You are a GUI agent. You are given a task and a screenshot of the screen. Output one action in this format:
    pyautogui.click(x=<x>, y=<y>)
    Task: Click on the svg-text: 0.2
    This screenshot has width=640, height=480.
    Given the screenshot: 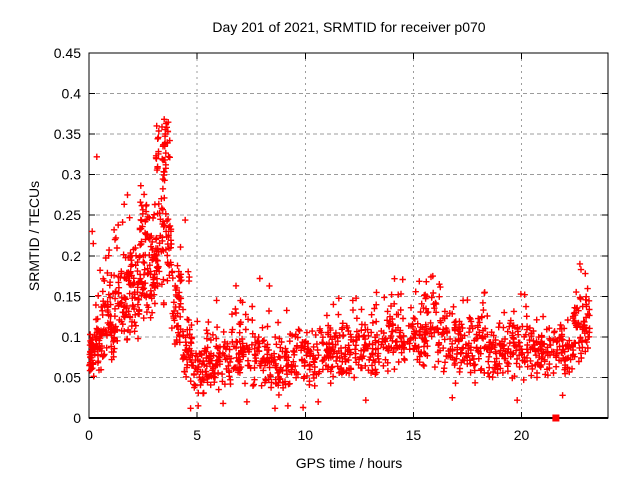 What is the action you would take?
    pyautogui.click(x=72, y=256)
    